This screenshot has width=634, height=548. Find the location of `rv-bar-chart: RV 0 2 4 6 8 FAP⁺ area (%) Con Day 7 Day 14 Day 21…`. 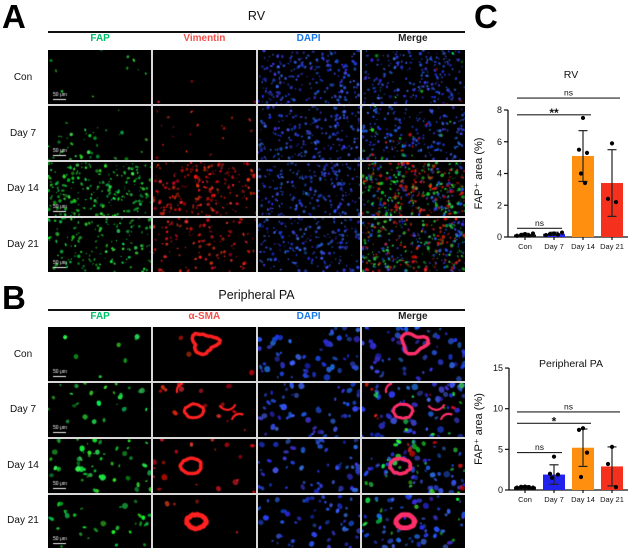

rv-bar-chart: RV 0 2 4 6 8 FAP⁺ area (%) Con Day 7 Day 14 Day 21… is located at coordinates (550, 160).